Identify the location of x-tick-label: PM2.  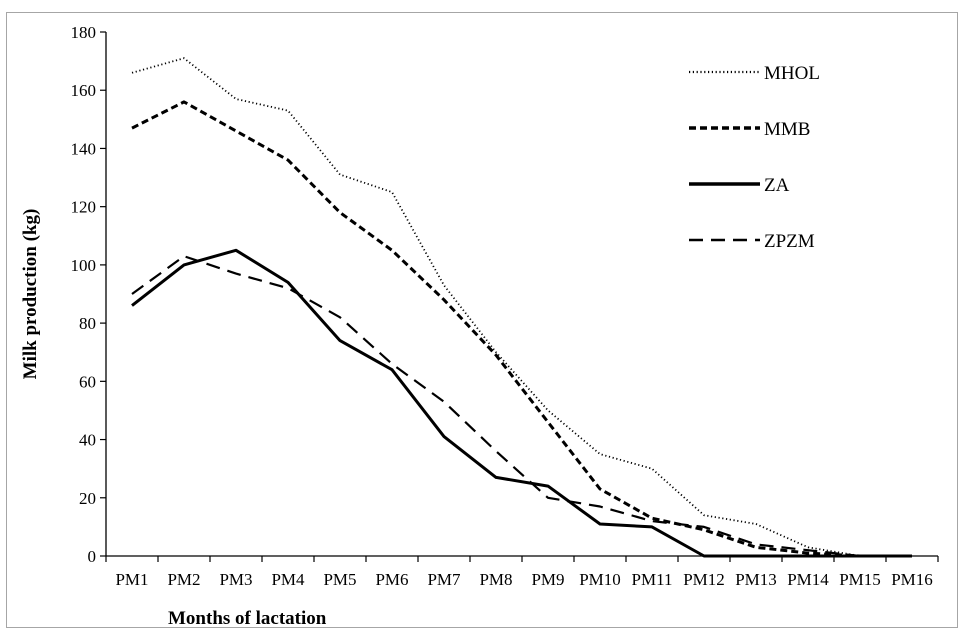
(183, 579).